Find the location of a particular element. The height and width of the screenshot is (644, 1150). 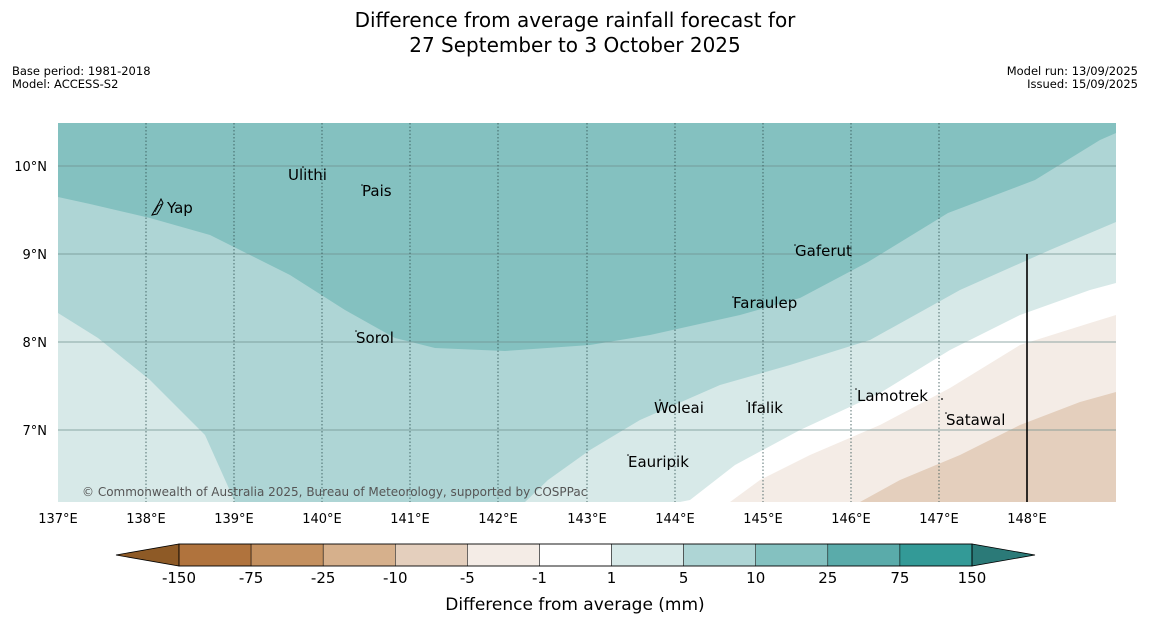

lon-label: 143°E is located at coordinates (587, 519).